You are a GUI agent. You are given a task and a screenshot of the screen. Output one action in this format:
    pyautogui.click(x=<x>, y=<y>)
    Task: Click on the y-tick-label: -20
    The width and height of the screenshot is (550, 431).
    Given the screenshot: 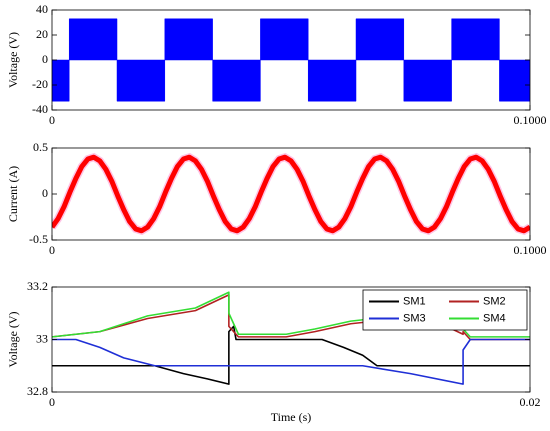 What is the action you would take?
    pyautogui.click(x=40, y=84)
    